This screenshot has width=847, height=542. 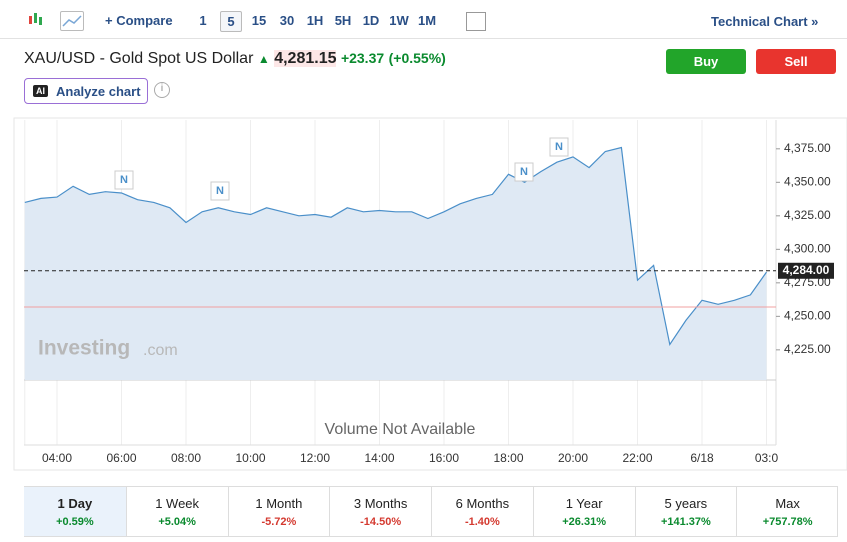 What do you see at coordinates (343, 20) in the screenshot?
I see `interval-button: 5H` at bounding box center [343, 20].